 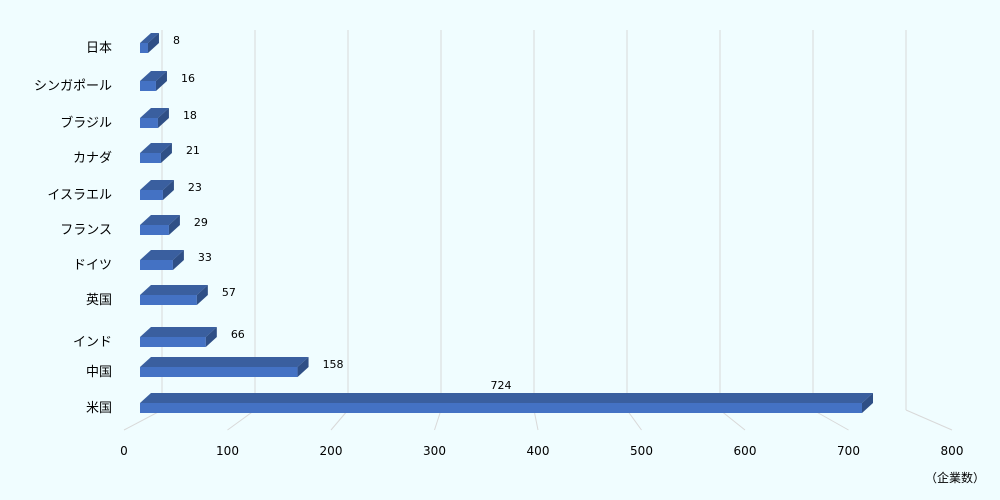 What do you see at coordinates (501, 385) in the screenshot?
I see `data-label: 724` at bounding box center [501, 385].